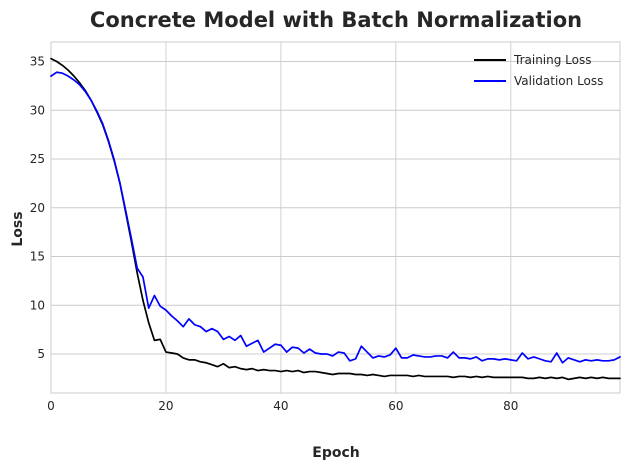 The height and width of the screenshot is (474, 630). Describe the element at coordinates (538, 70) in the screenshot. I see `legend: Training Loss Validation Loss` at that location.